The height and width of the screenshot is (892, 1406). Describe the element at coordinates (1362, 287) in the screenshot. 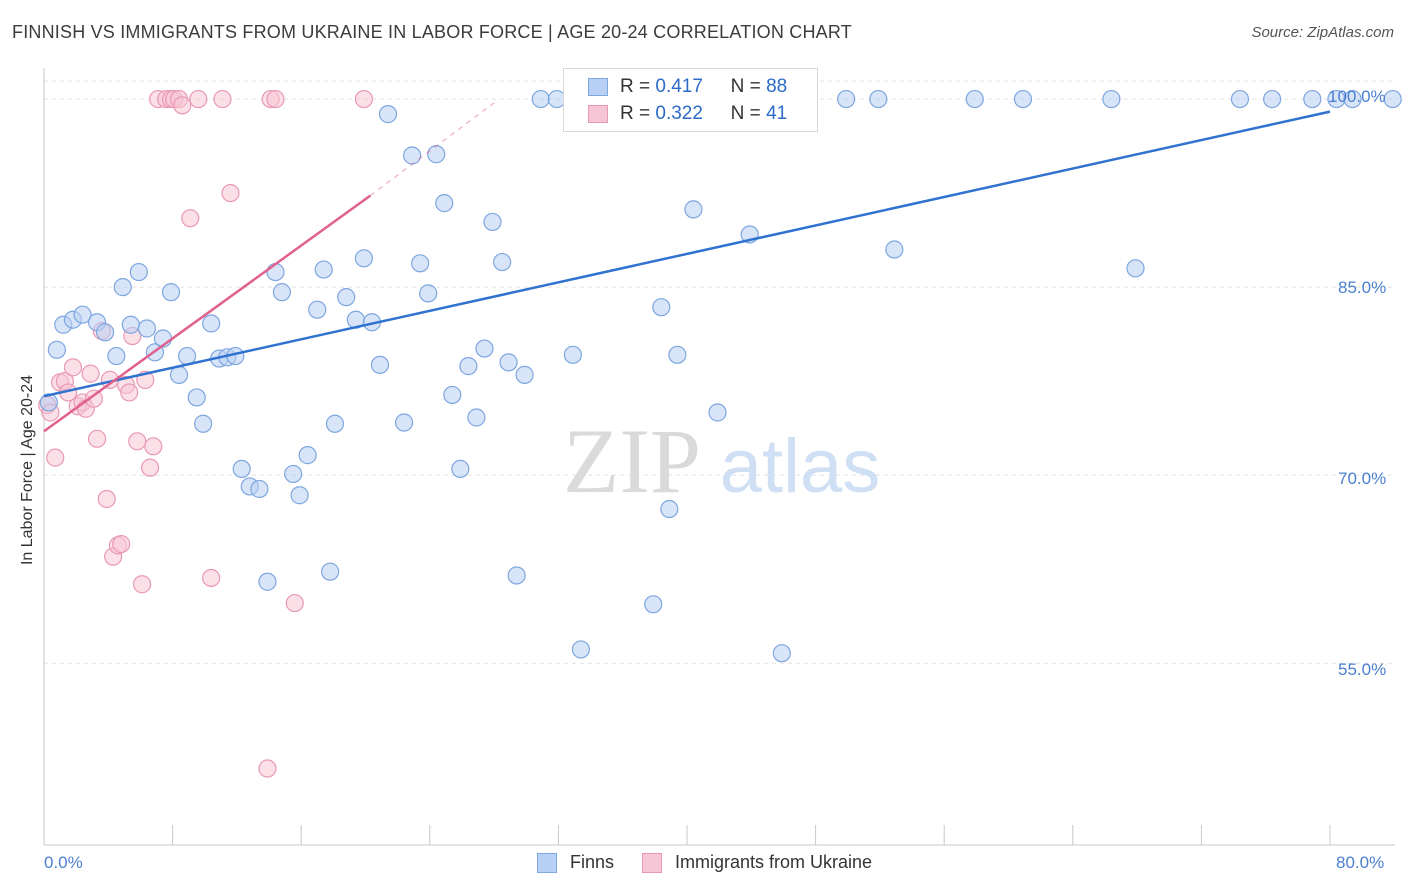

I see `y-tick-label: 85.0%` at that location.